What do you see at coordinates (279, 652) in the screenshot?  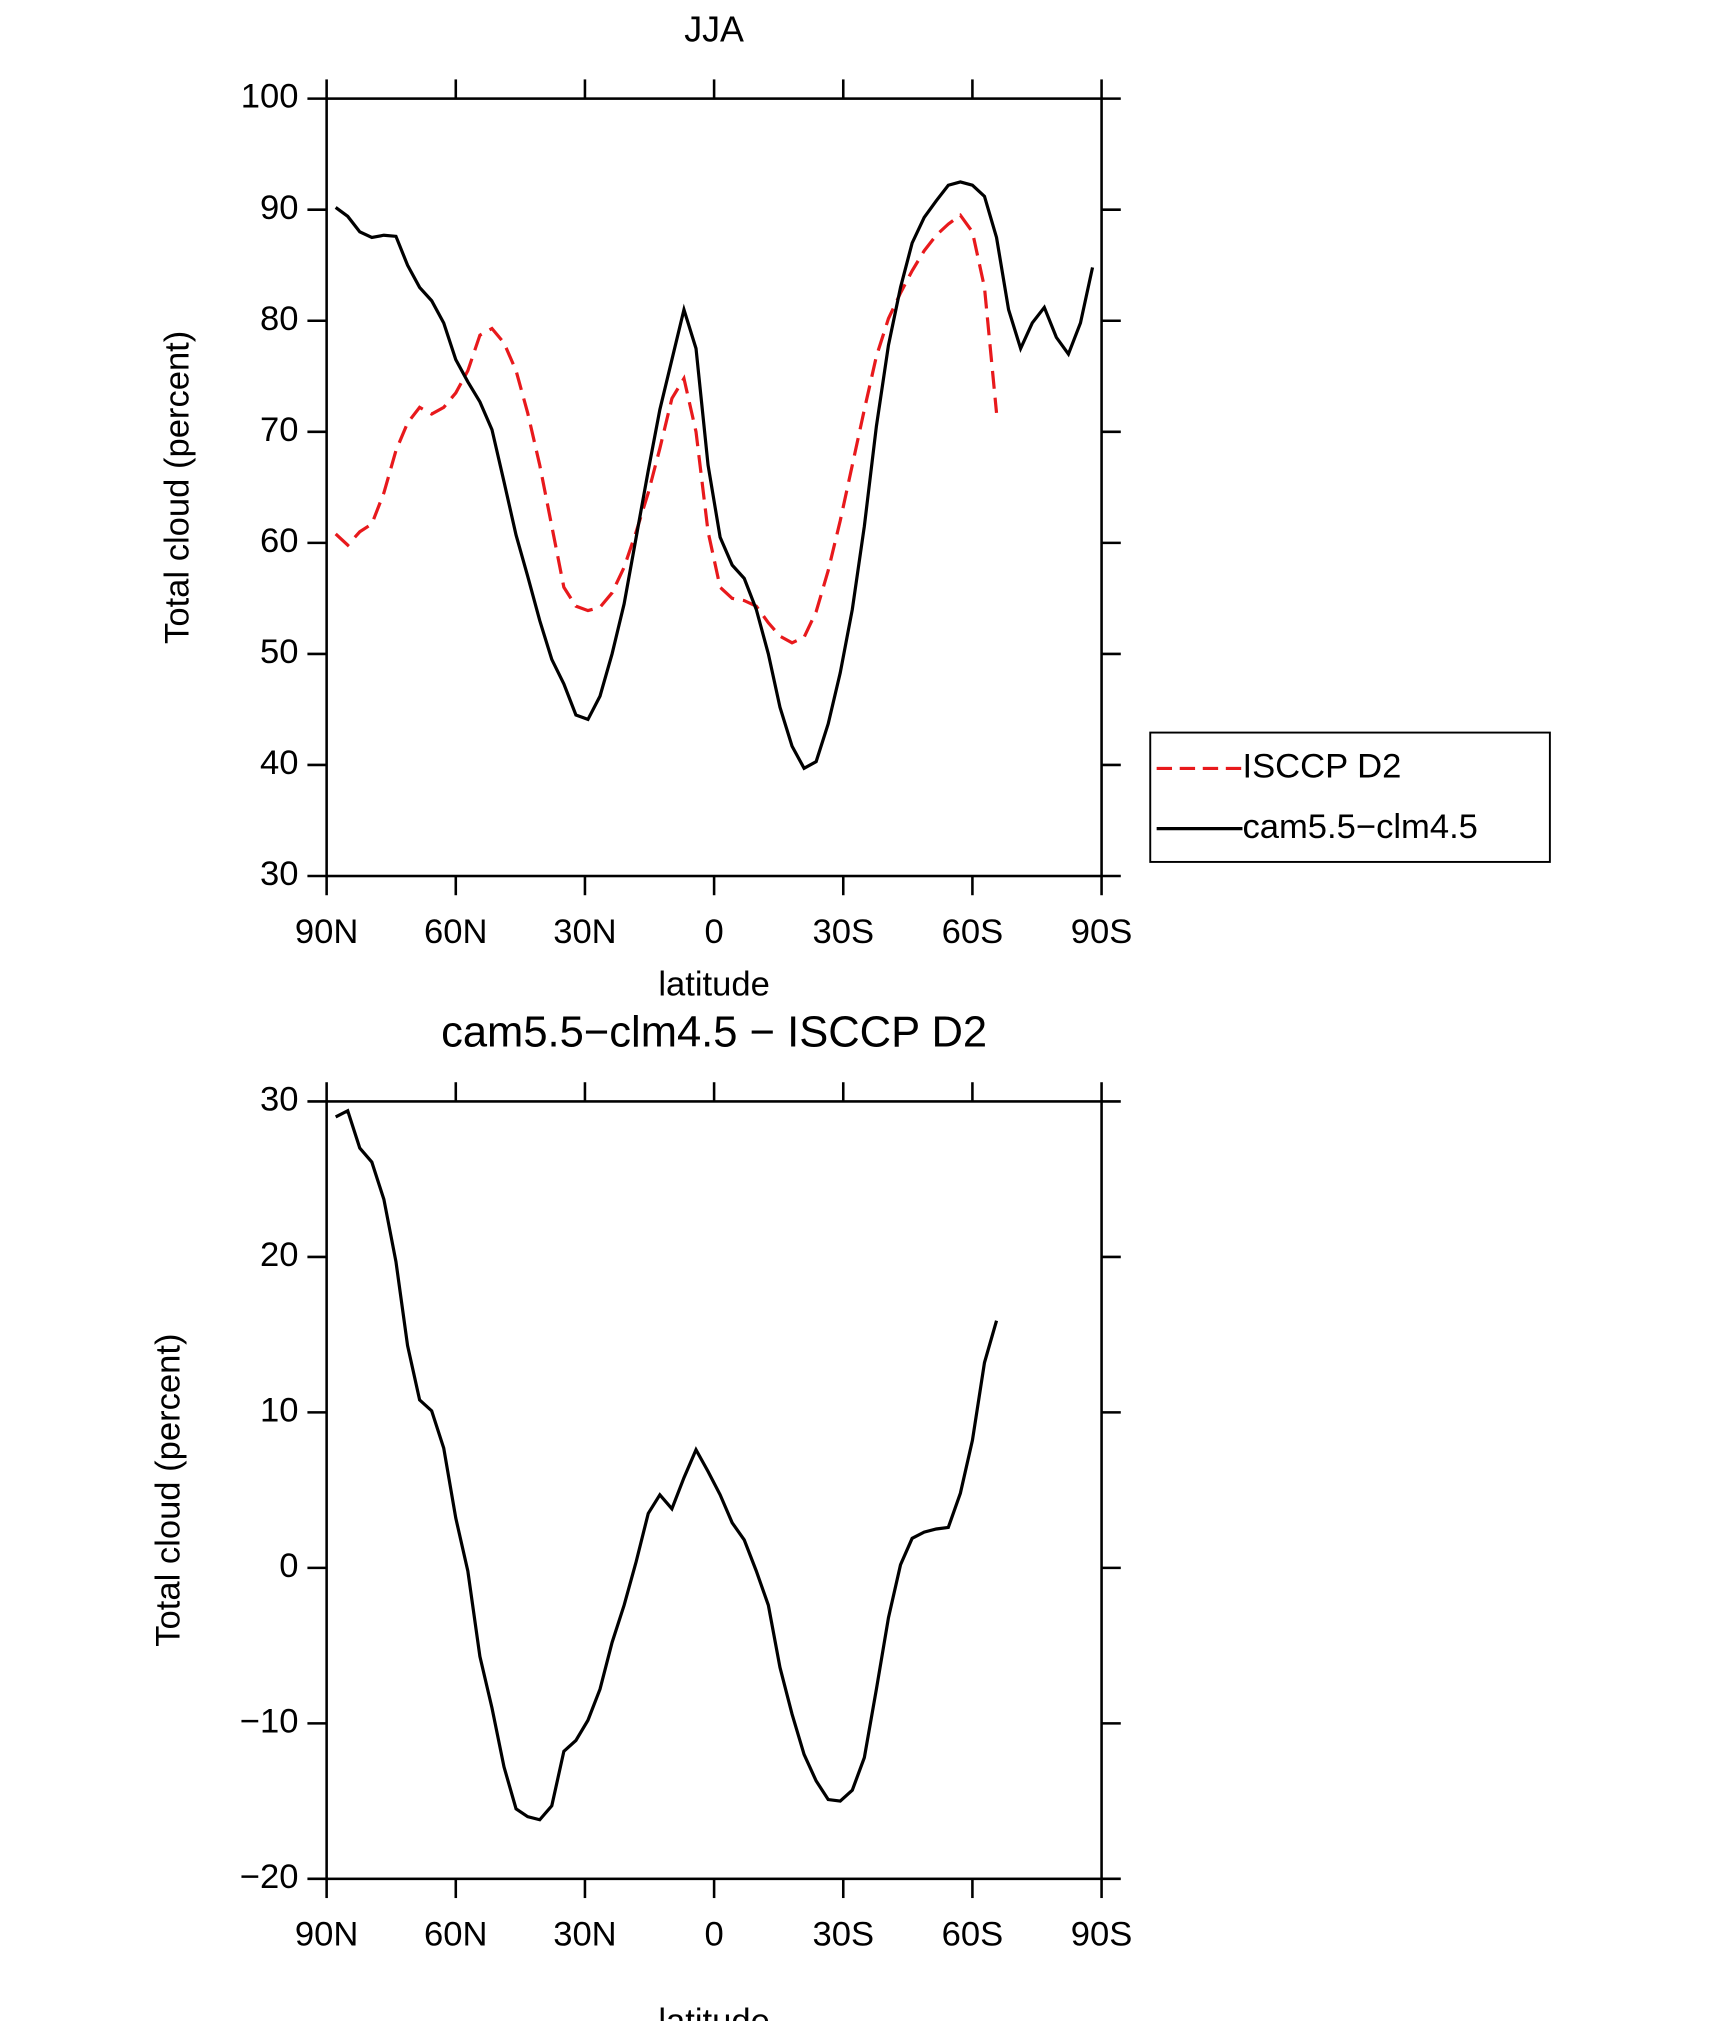 I see `y-tick-label: 50` at bounding box center [279, 652].